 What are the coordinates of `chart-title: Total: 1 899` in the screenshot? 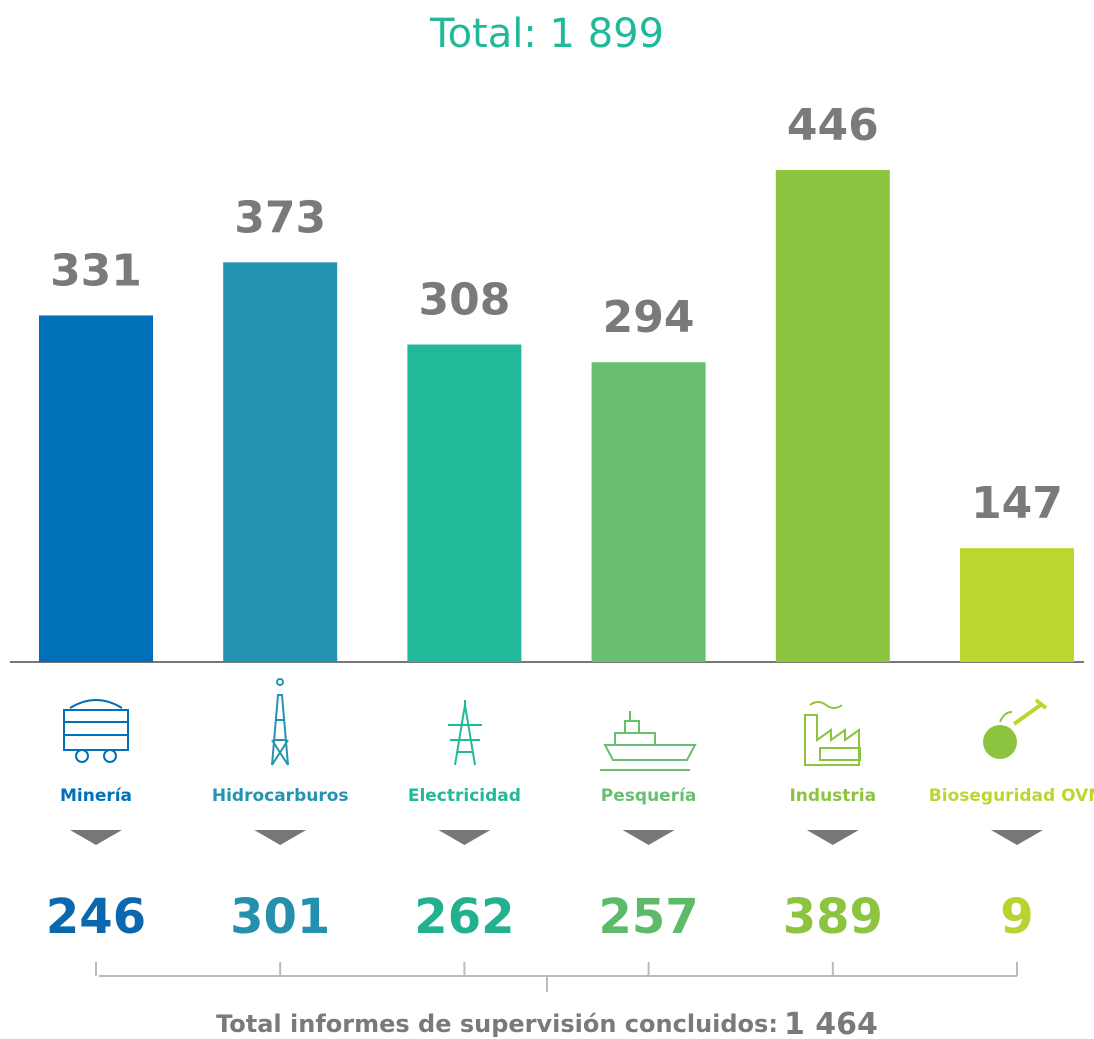 It's located at (546, 34).